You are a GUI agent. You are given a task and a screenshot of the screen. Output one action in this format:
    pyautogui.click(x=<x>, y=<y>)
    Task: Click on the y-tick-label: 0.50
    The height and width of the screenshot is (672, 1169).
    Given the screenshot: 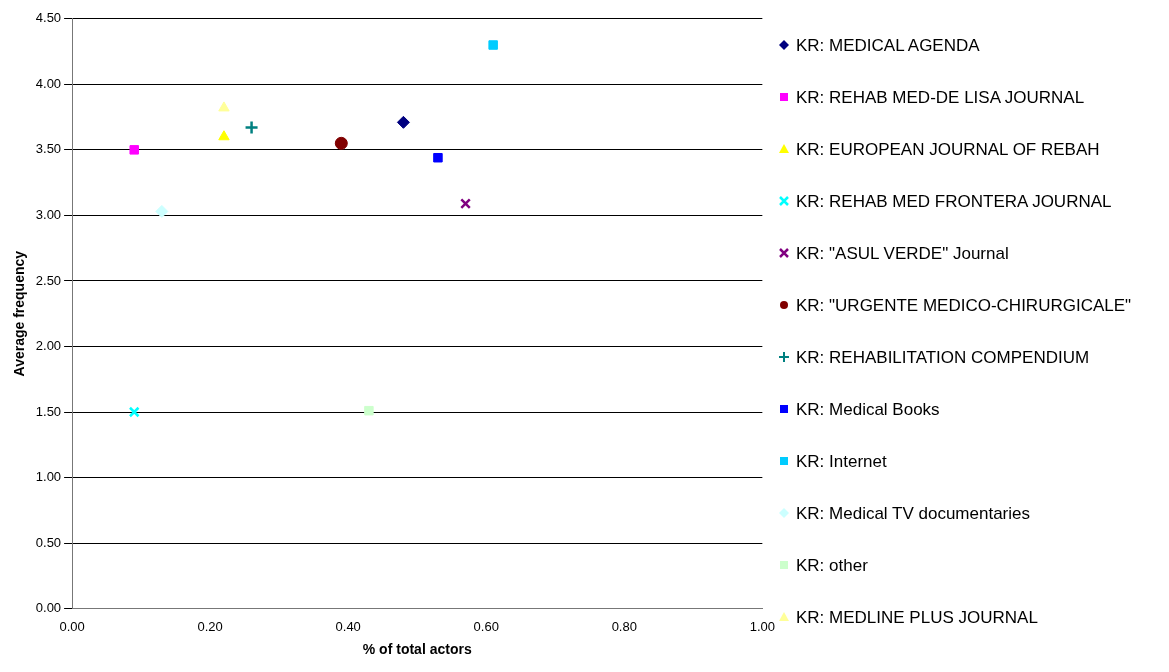 What is the action you would take?
    pyautogui.click(x=48, y=542)
    